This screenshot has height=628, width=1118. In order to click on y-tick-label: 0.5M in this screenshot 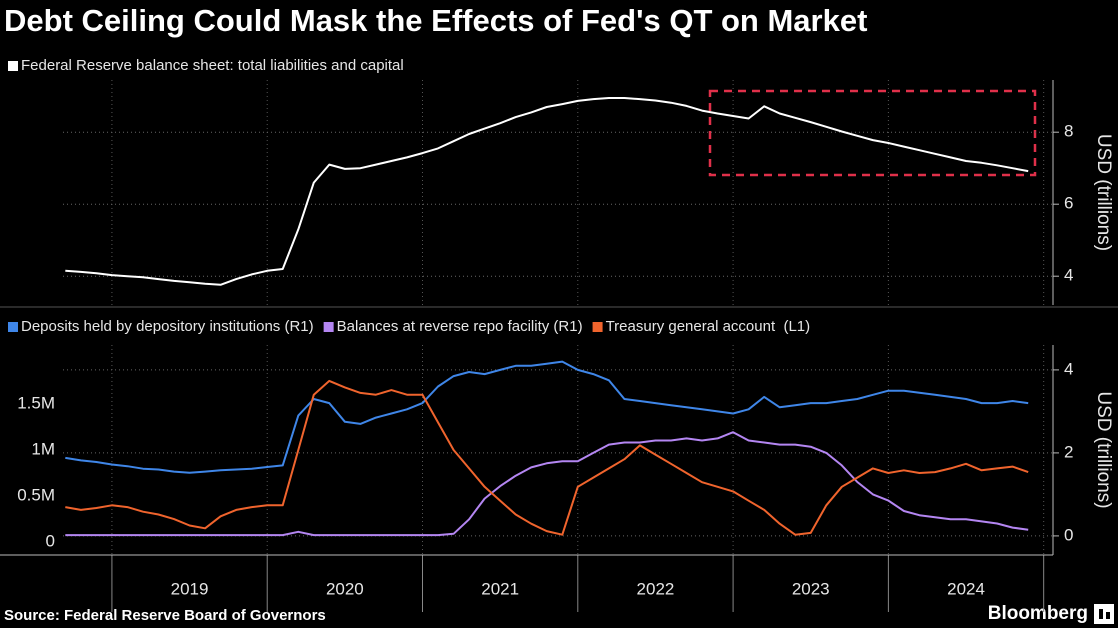, I will do `click(36, 495)`.